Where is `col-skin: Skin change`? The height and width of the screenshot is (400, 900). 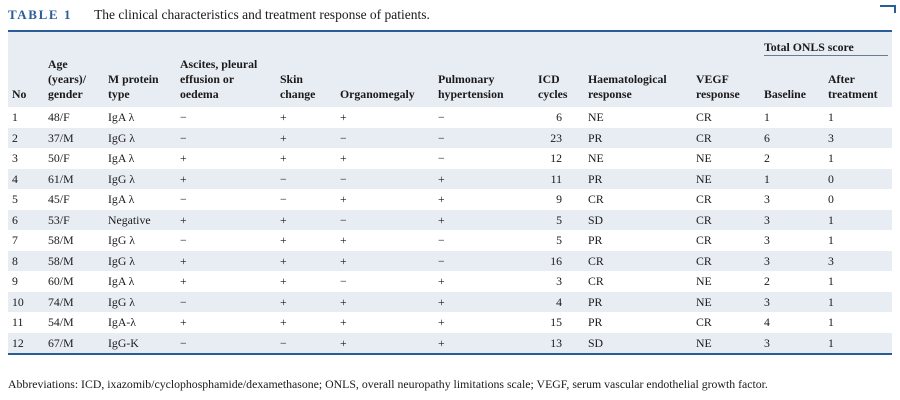
col-skin: Skin change is located at coordinates (306, 69).